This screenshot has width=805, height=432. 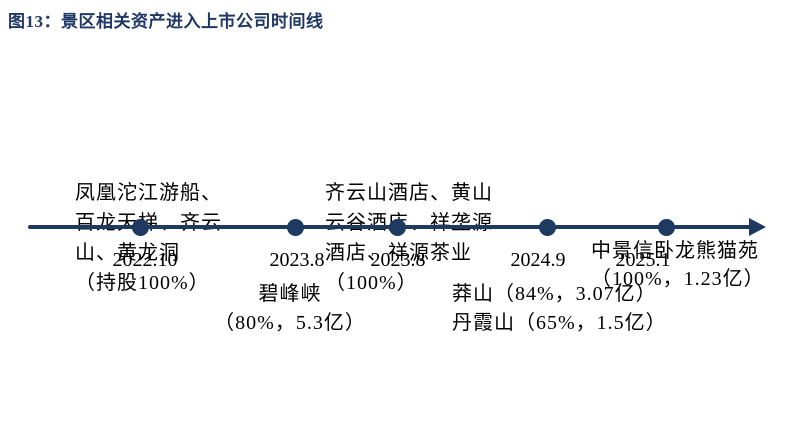 I want to click on date-label: 2025.1, so click(x=643, y=260).